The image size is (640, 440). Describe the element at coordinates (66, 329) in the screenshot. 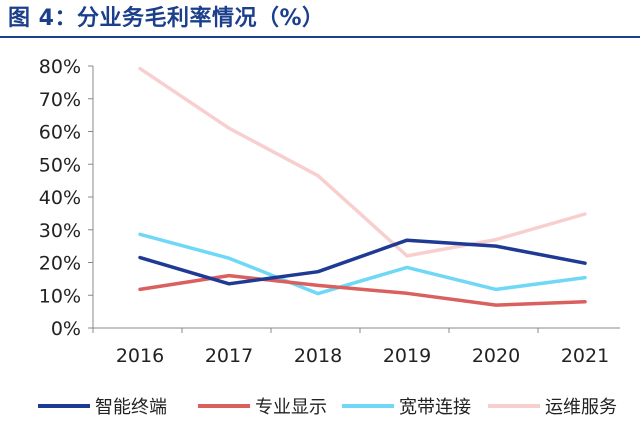

I see `y-tick-label: 0%` at that location.